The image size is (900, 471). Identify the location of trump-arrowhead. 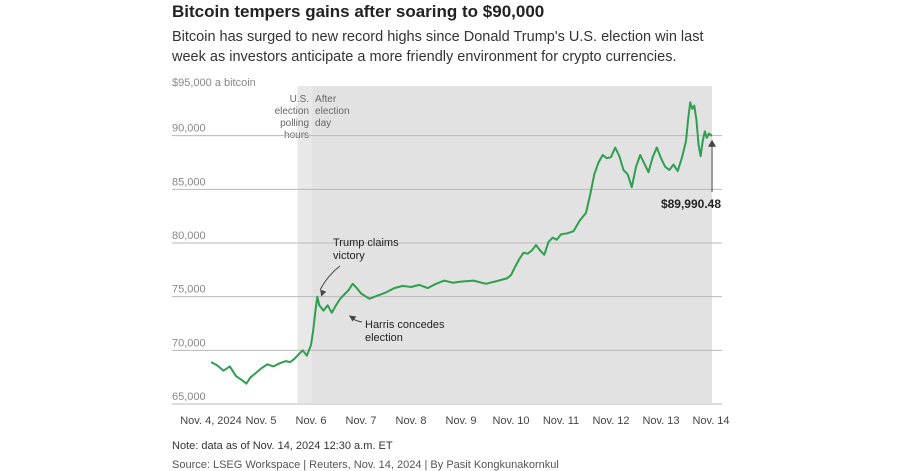
(323, 293).